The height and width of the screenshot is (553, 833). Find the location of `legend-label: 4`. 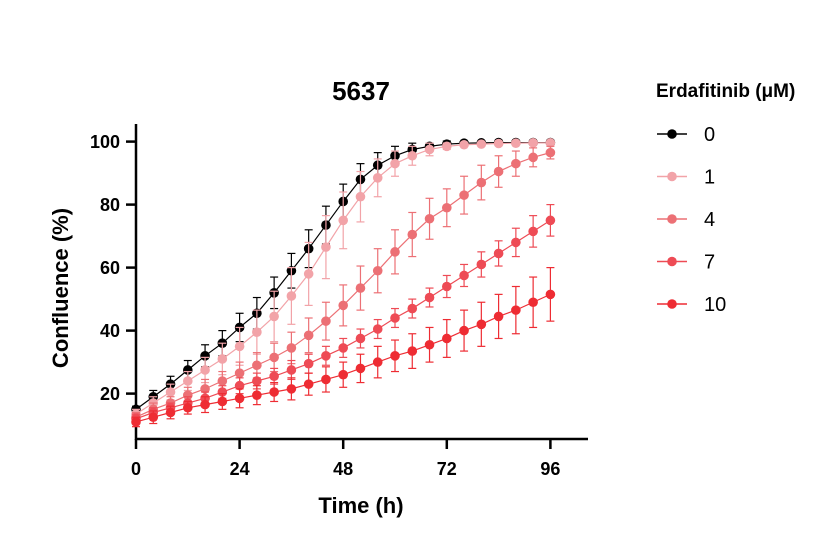

legend-label: 4 is located at coordinates (709, 220).